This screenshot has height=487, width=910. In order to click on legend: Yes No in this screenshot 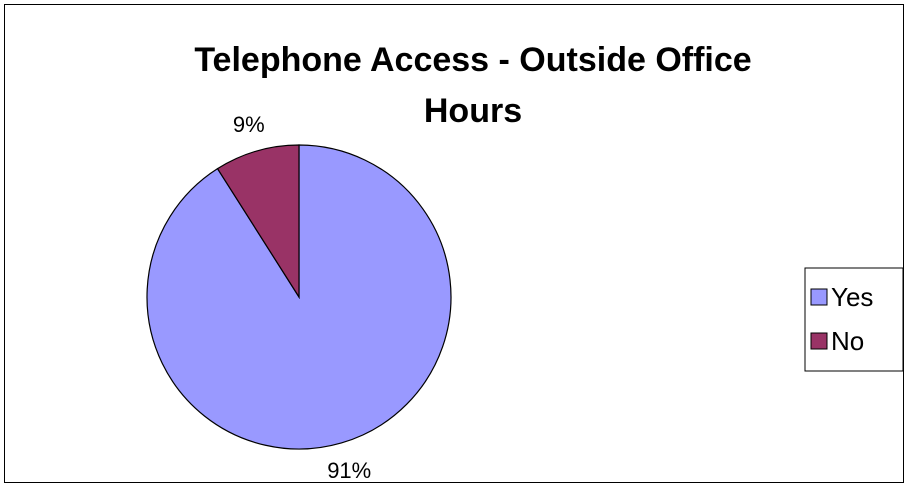, I will do `click(854, 319)`.